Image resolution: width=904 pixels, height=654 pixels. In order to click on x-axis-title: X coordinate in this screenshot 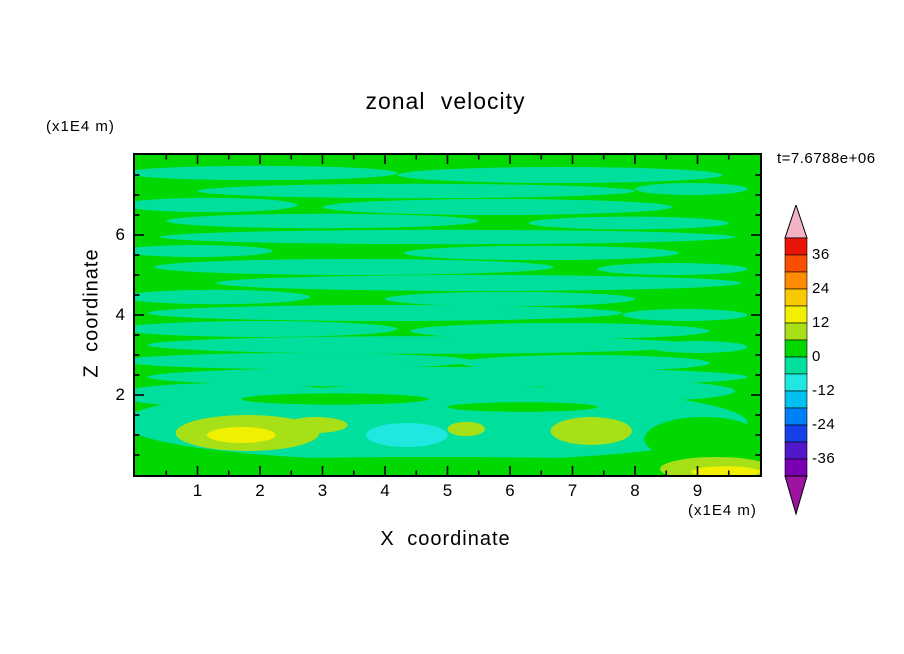, I will do `click(445, 539)`.